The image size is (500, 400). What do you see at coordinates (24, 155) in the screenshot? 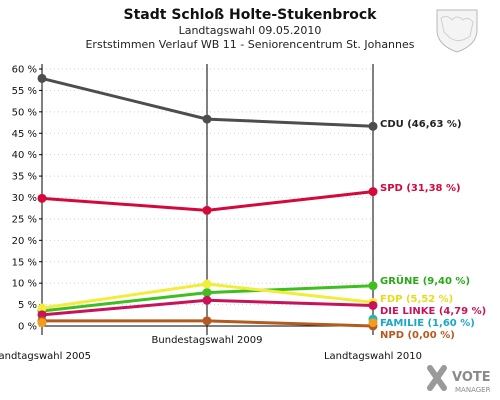
I see `y-tick-label: 40 %` at bounding box center [24, 155].